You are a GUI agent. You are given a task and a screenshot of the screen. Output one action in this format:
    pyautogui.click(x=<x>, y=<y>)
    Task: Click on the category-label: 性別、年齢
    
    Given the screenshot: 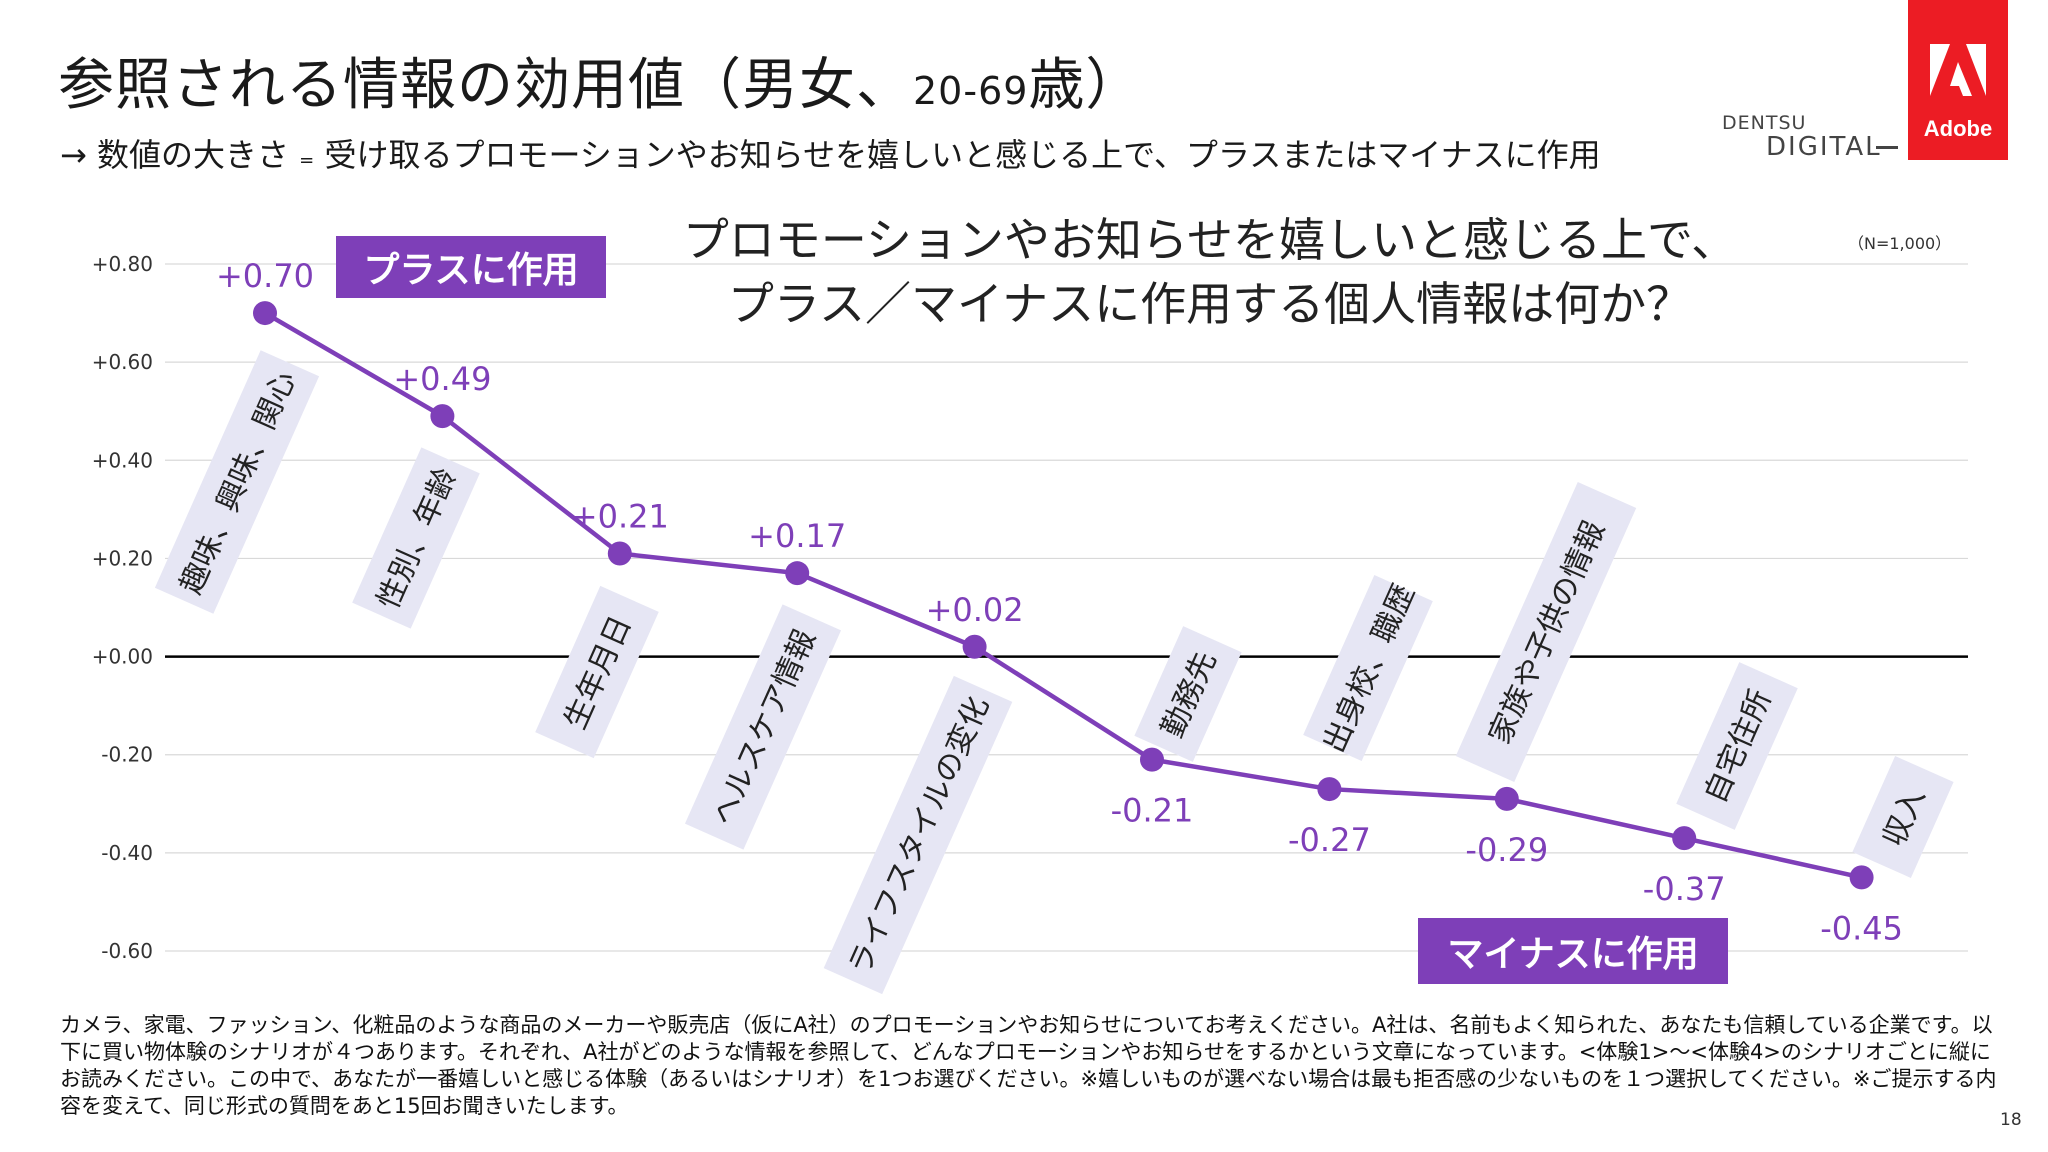 What is the action you would take?
    pyautogui.click(x=416, y=538)
    